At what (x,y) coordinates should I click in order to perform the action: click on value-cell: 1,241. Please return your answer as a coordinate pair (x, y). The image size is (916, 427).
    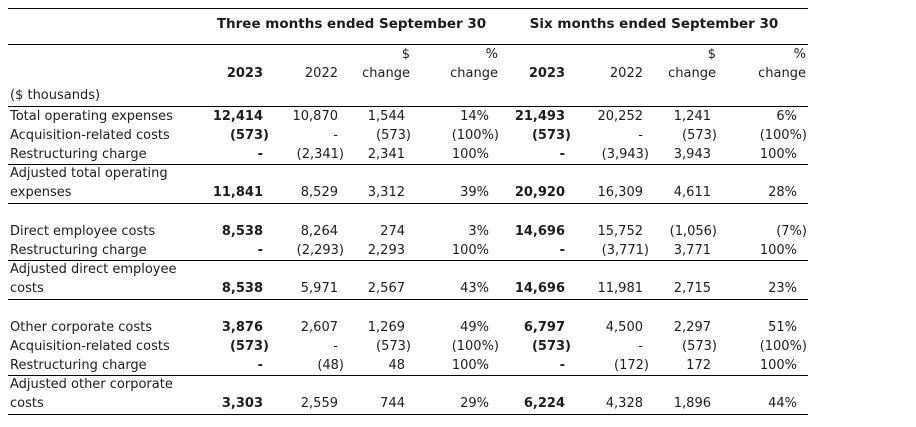
    Looking at the image, I should click on (692, 116).